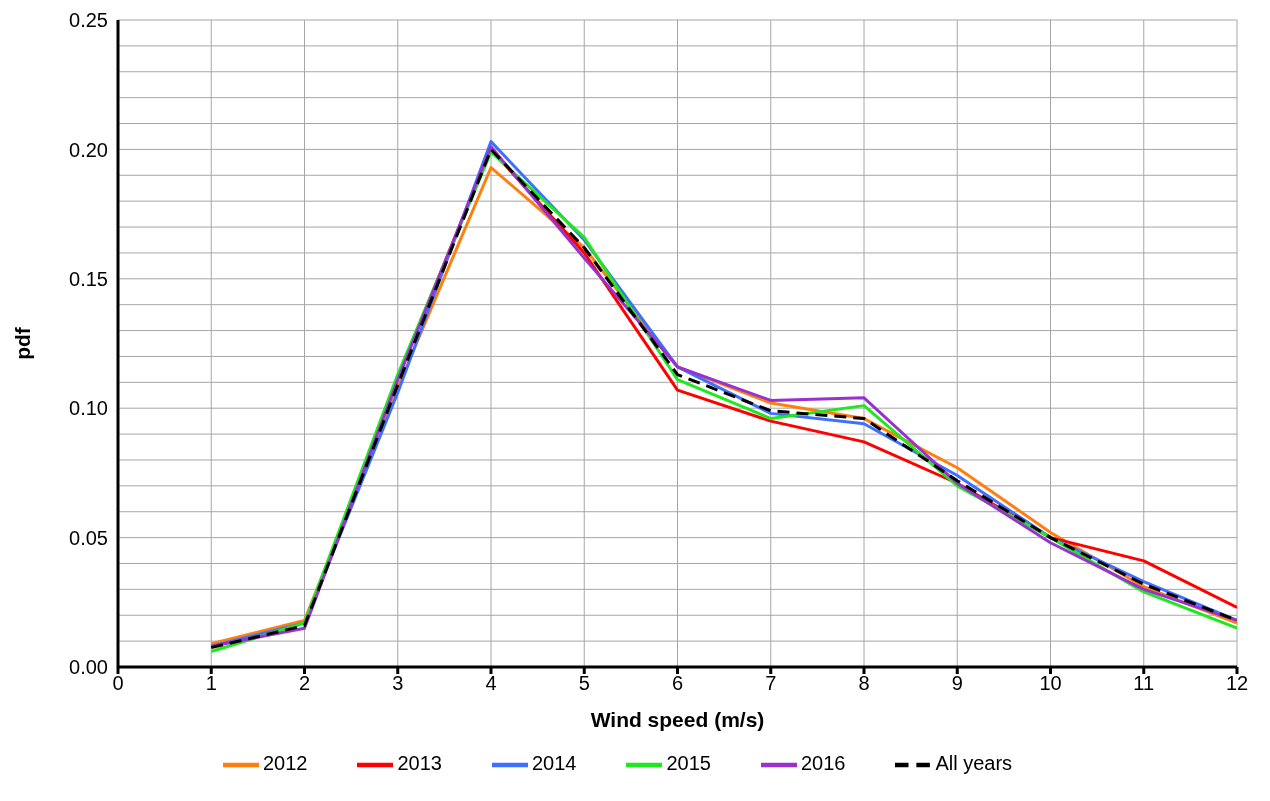 This screenshot has height=801, width=1270. What do you see at coordinates (1144, 683) in the screenshot?
I see `x-tick-label: 11` at bounding box center [1144, 683].